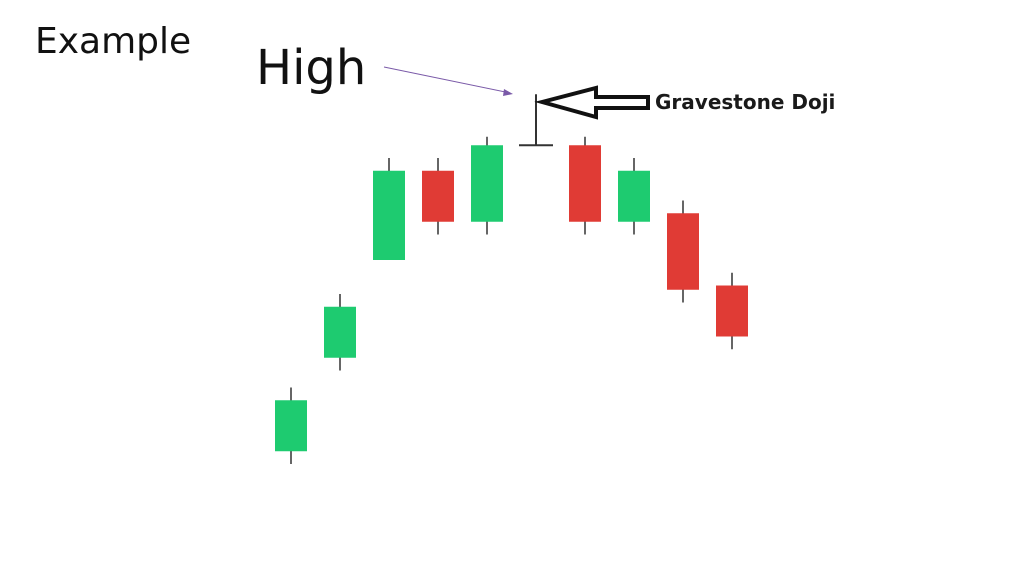  Describe the element at coordinates (447, 80) in the screenshot. I see `high-pointer-line` at that location.